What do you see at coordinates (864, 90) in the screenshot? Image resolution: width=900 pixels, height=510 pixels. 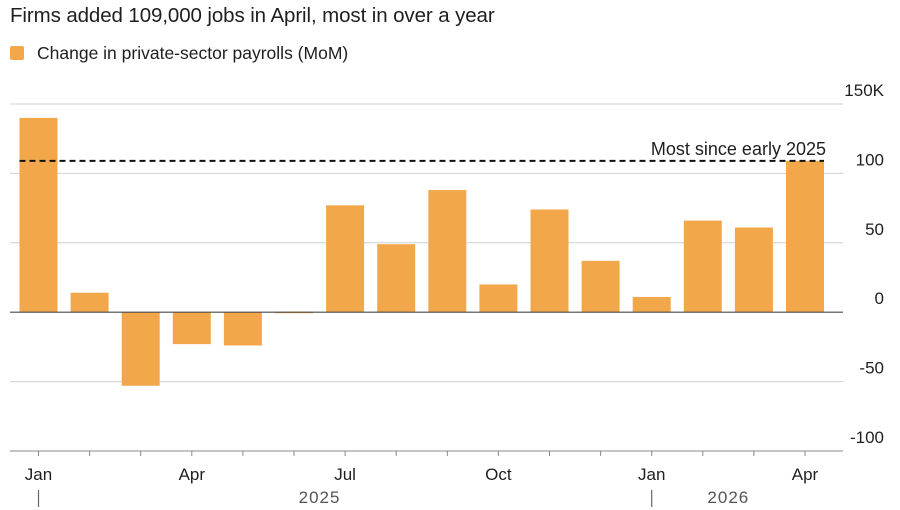 I see `y-tick-label: 150K` at bounding box center [864, 90].